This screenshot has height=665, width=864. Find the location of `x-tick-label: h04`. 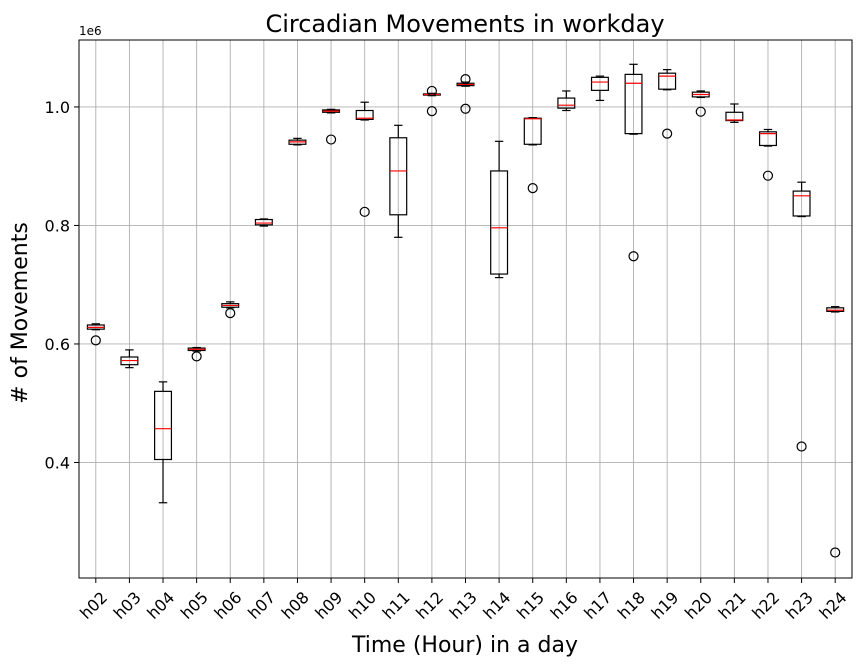

x-tick-label: h04 is located at coordinates (160, 605).